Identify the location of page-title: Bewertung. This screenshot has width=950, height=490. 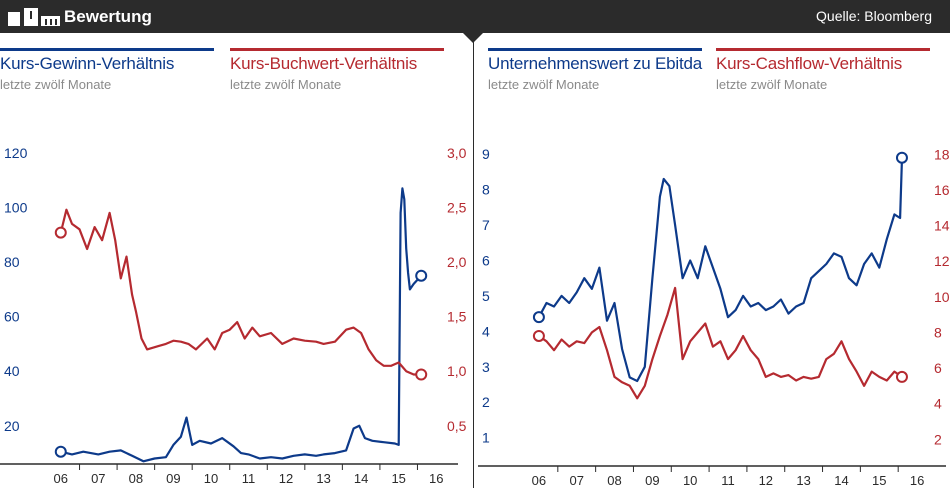
(108, 16).